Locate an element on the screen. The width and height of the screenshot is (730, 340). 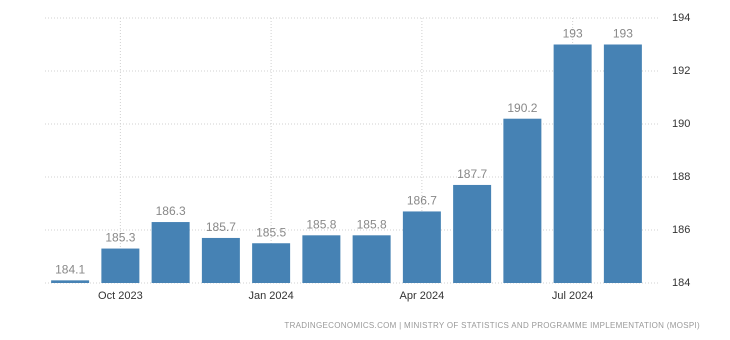
x-tick-label: Apr 2024 is located at coordinates (422, 296).